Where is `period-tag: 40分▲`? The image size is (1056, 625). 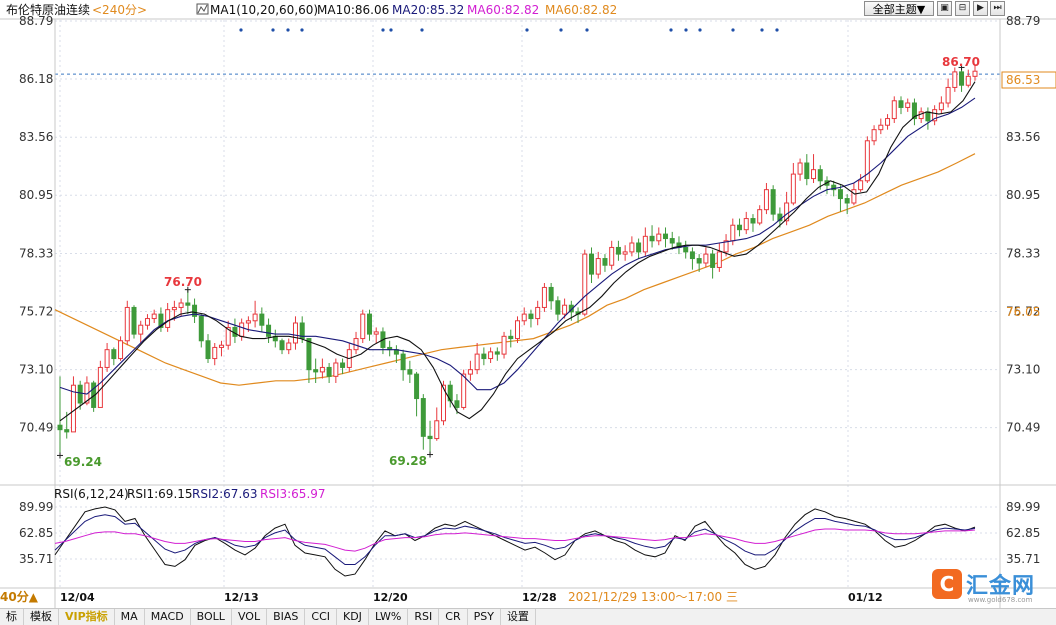
period-tag: 40分▲ is located at coordinates (19, 596).